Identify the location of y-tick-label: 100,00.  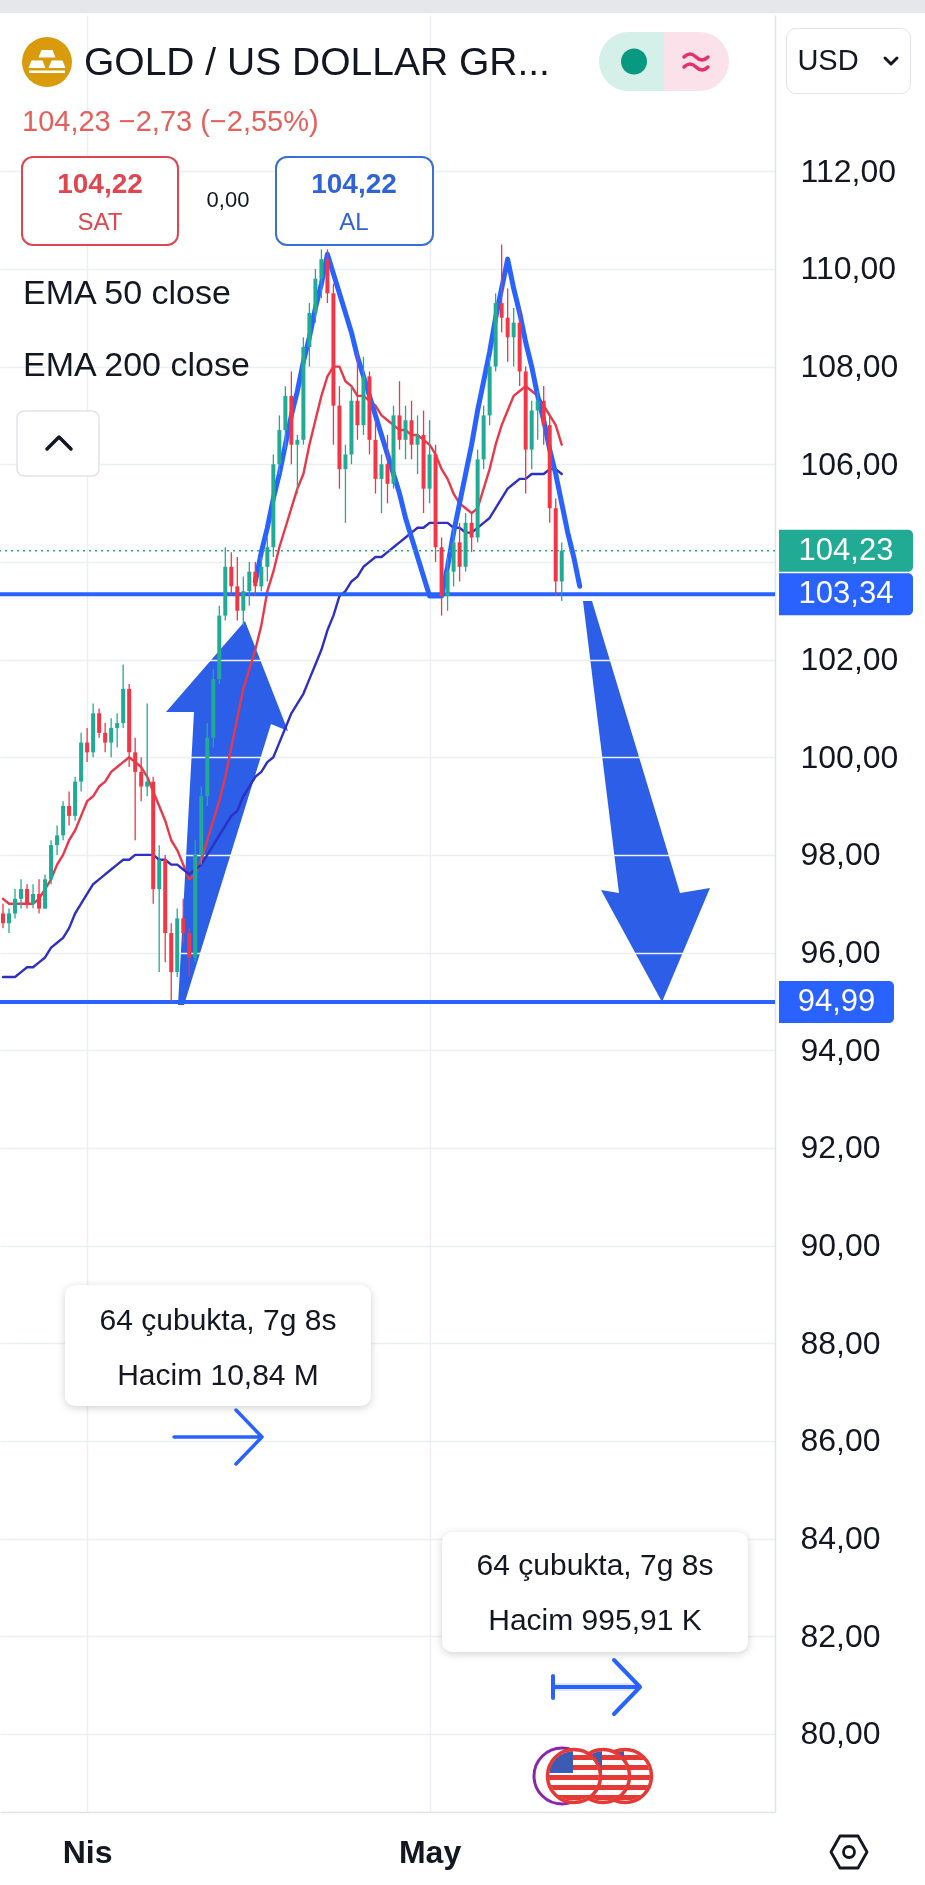
(849, 756).